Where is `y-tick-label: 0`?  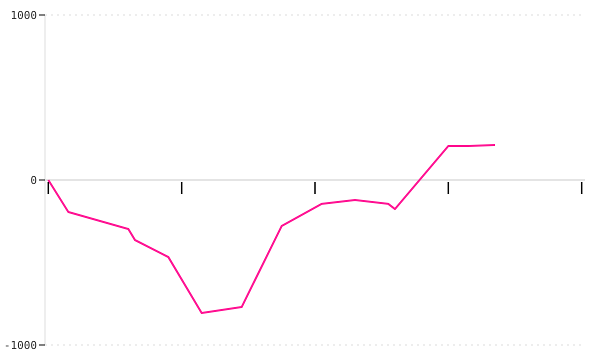
y-tick-label: 0 is located at coordinates (33, 180).